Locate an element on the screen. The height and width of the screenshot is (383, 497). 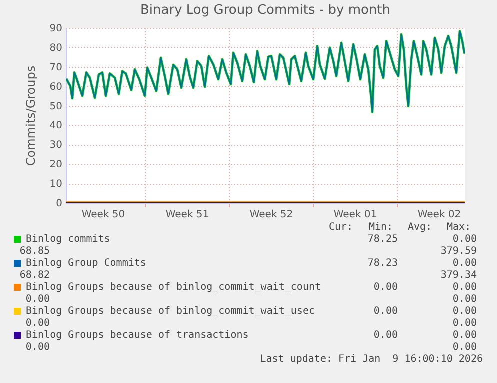
legend-label: Binlog Groups because of binlog_commit_wait_usec is located at coordinates (170, 312).